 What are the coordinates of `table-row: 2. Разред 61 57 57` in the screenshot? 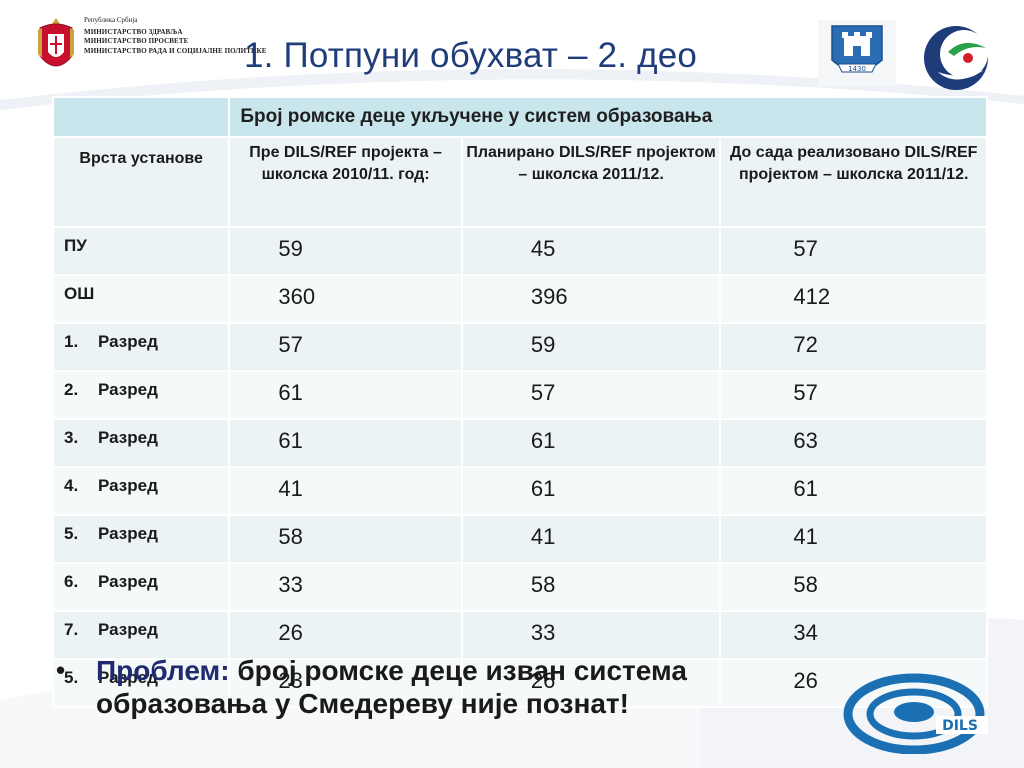 It's located at (519, 395).